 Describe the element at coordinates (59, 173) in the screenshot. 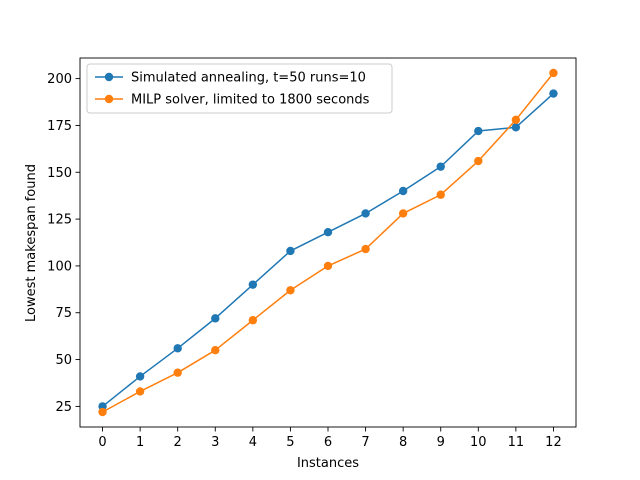

I see `y-tick-label: 150` at that location.